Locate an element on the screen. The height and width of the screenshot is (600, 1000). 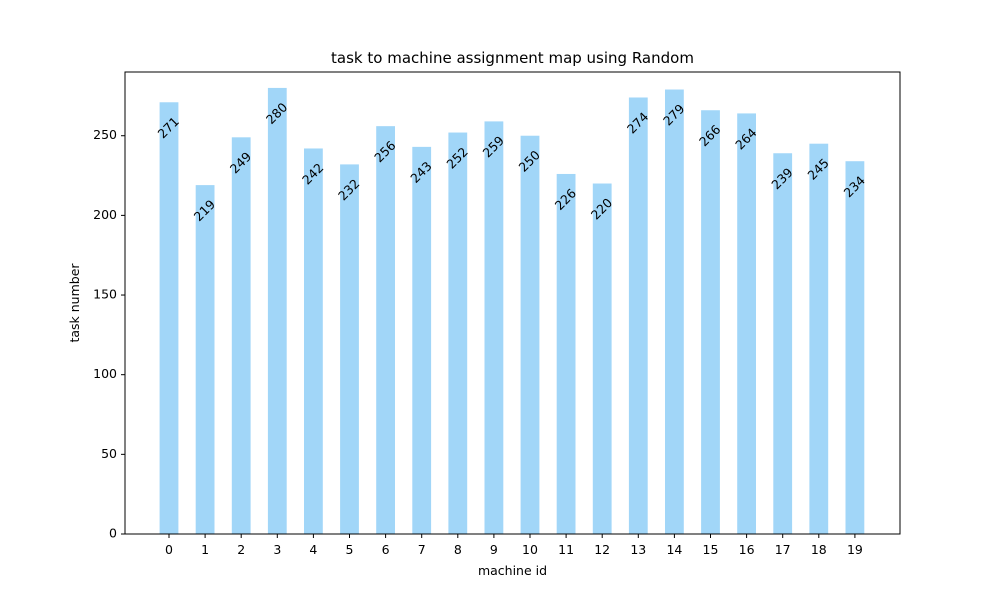
x-tick-label: 0 is located at coordinates (169, 549).